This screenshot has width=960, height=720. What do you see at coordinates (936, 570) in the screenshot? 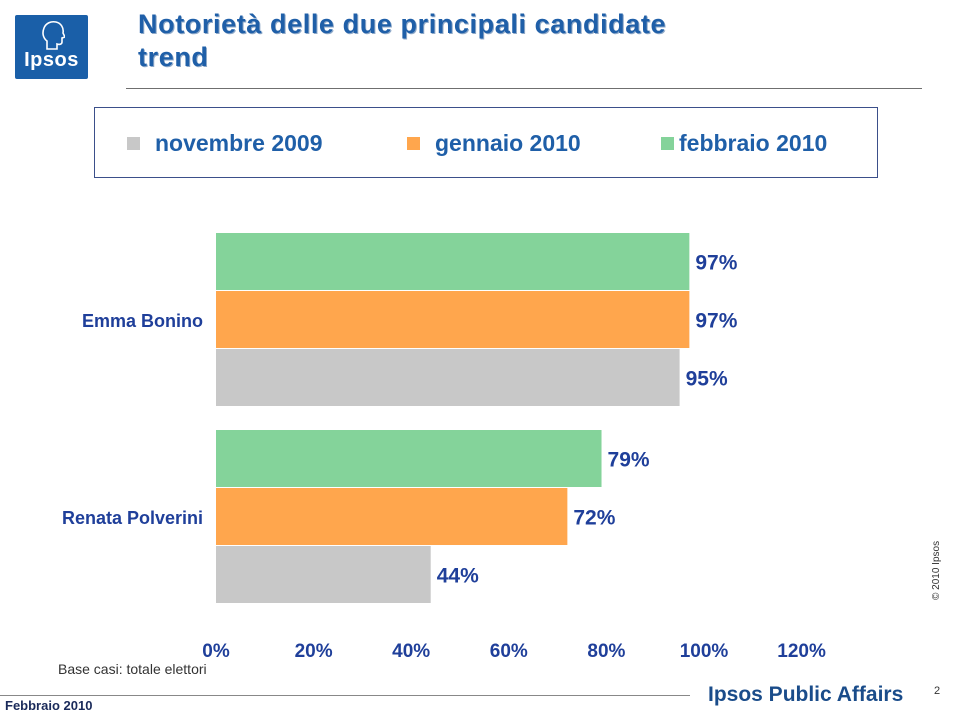
I see `copyright-text: © 2010 Ipsos` at bounding box center [936, 570].